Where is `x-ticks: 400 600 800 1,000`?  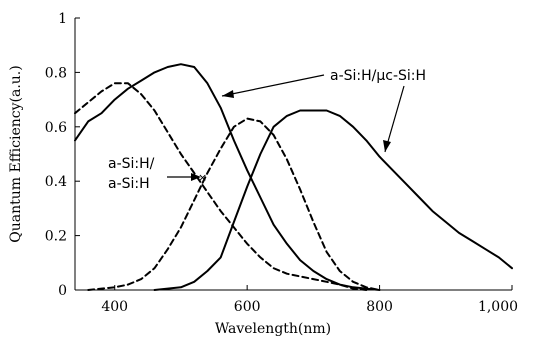 x-ticks: 400 600 800 1,000 is located at coordinates (309, 300).